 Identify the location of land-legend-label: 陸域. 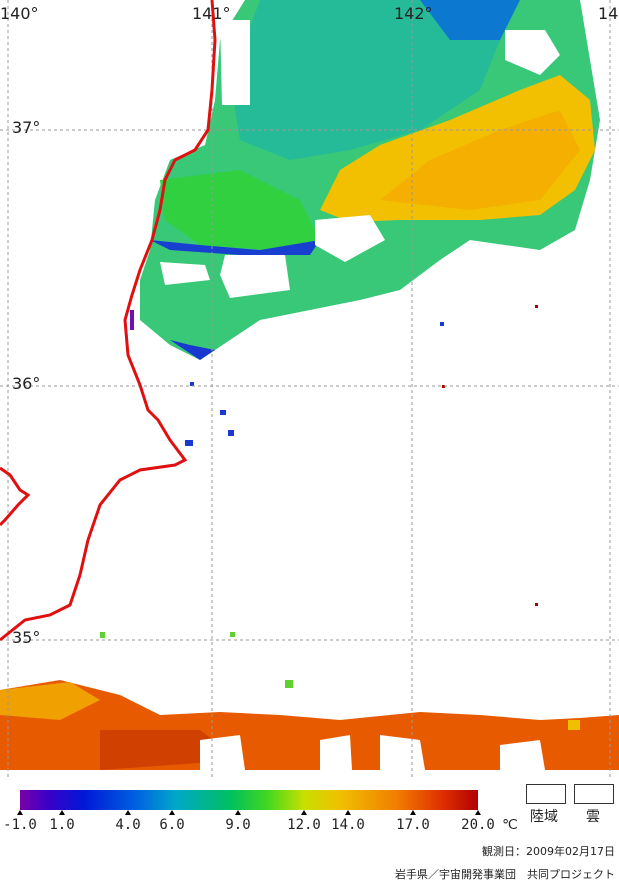
(544, 817).